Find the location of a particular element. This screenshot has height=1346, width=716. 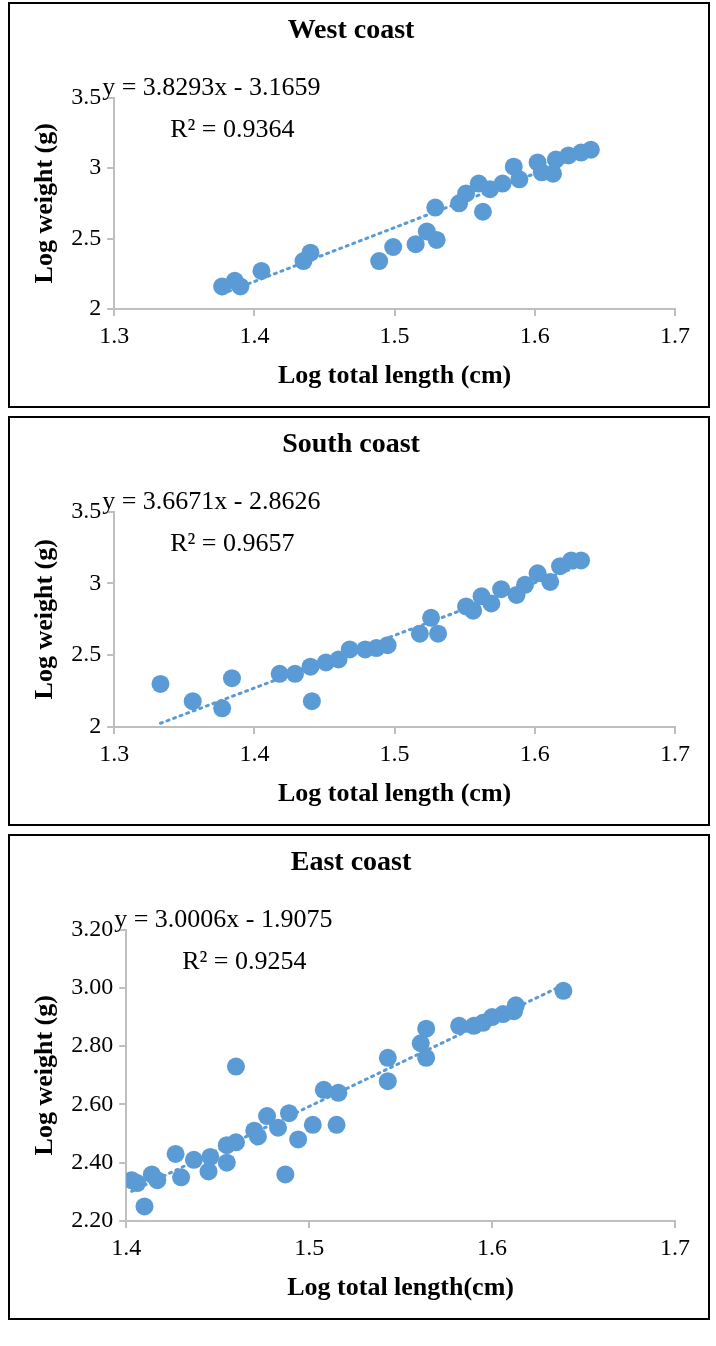

chart-title: East coast is located at coordinates (351, 861).